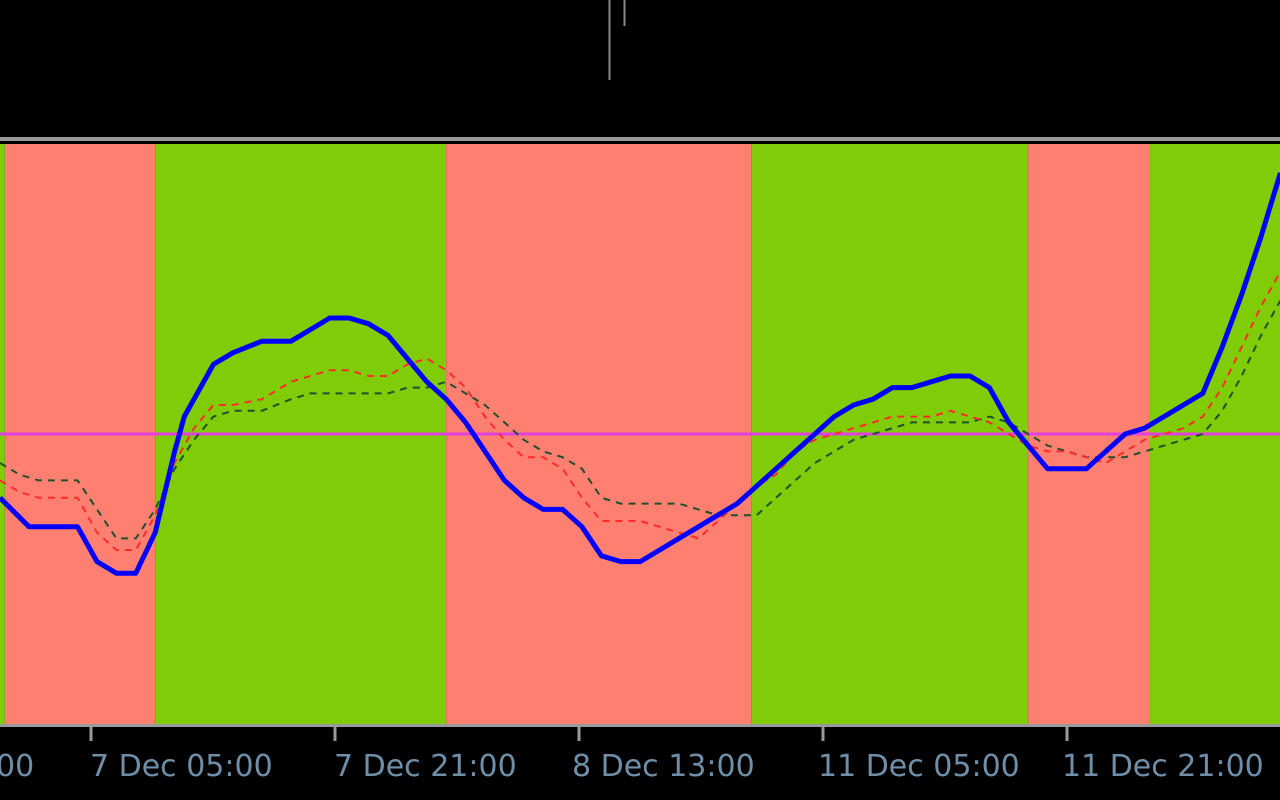 This screenshot has height=800, width=1280. Describe the element at coordinates (617, 40) in the screenshot. I see `price-pane-canvas` at that location.